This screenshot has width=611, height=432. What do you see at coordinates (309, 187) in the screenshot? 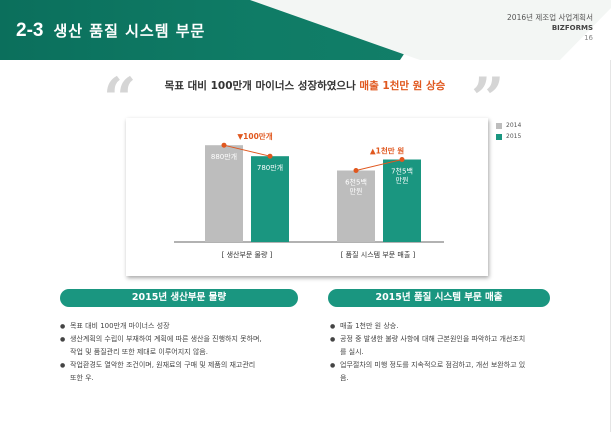
I see `bar-chart: 880만개 780만개 ▼100만개 6천5백 만원 7천5백 만원 ▲1천만 원` at bounding box center [309, 187].